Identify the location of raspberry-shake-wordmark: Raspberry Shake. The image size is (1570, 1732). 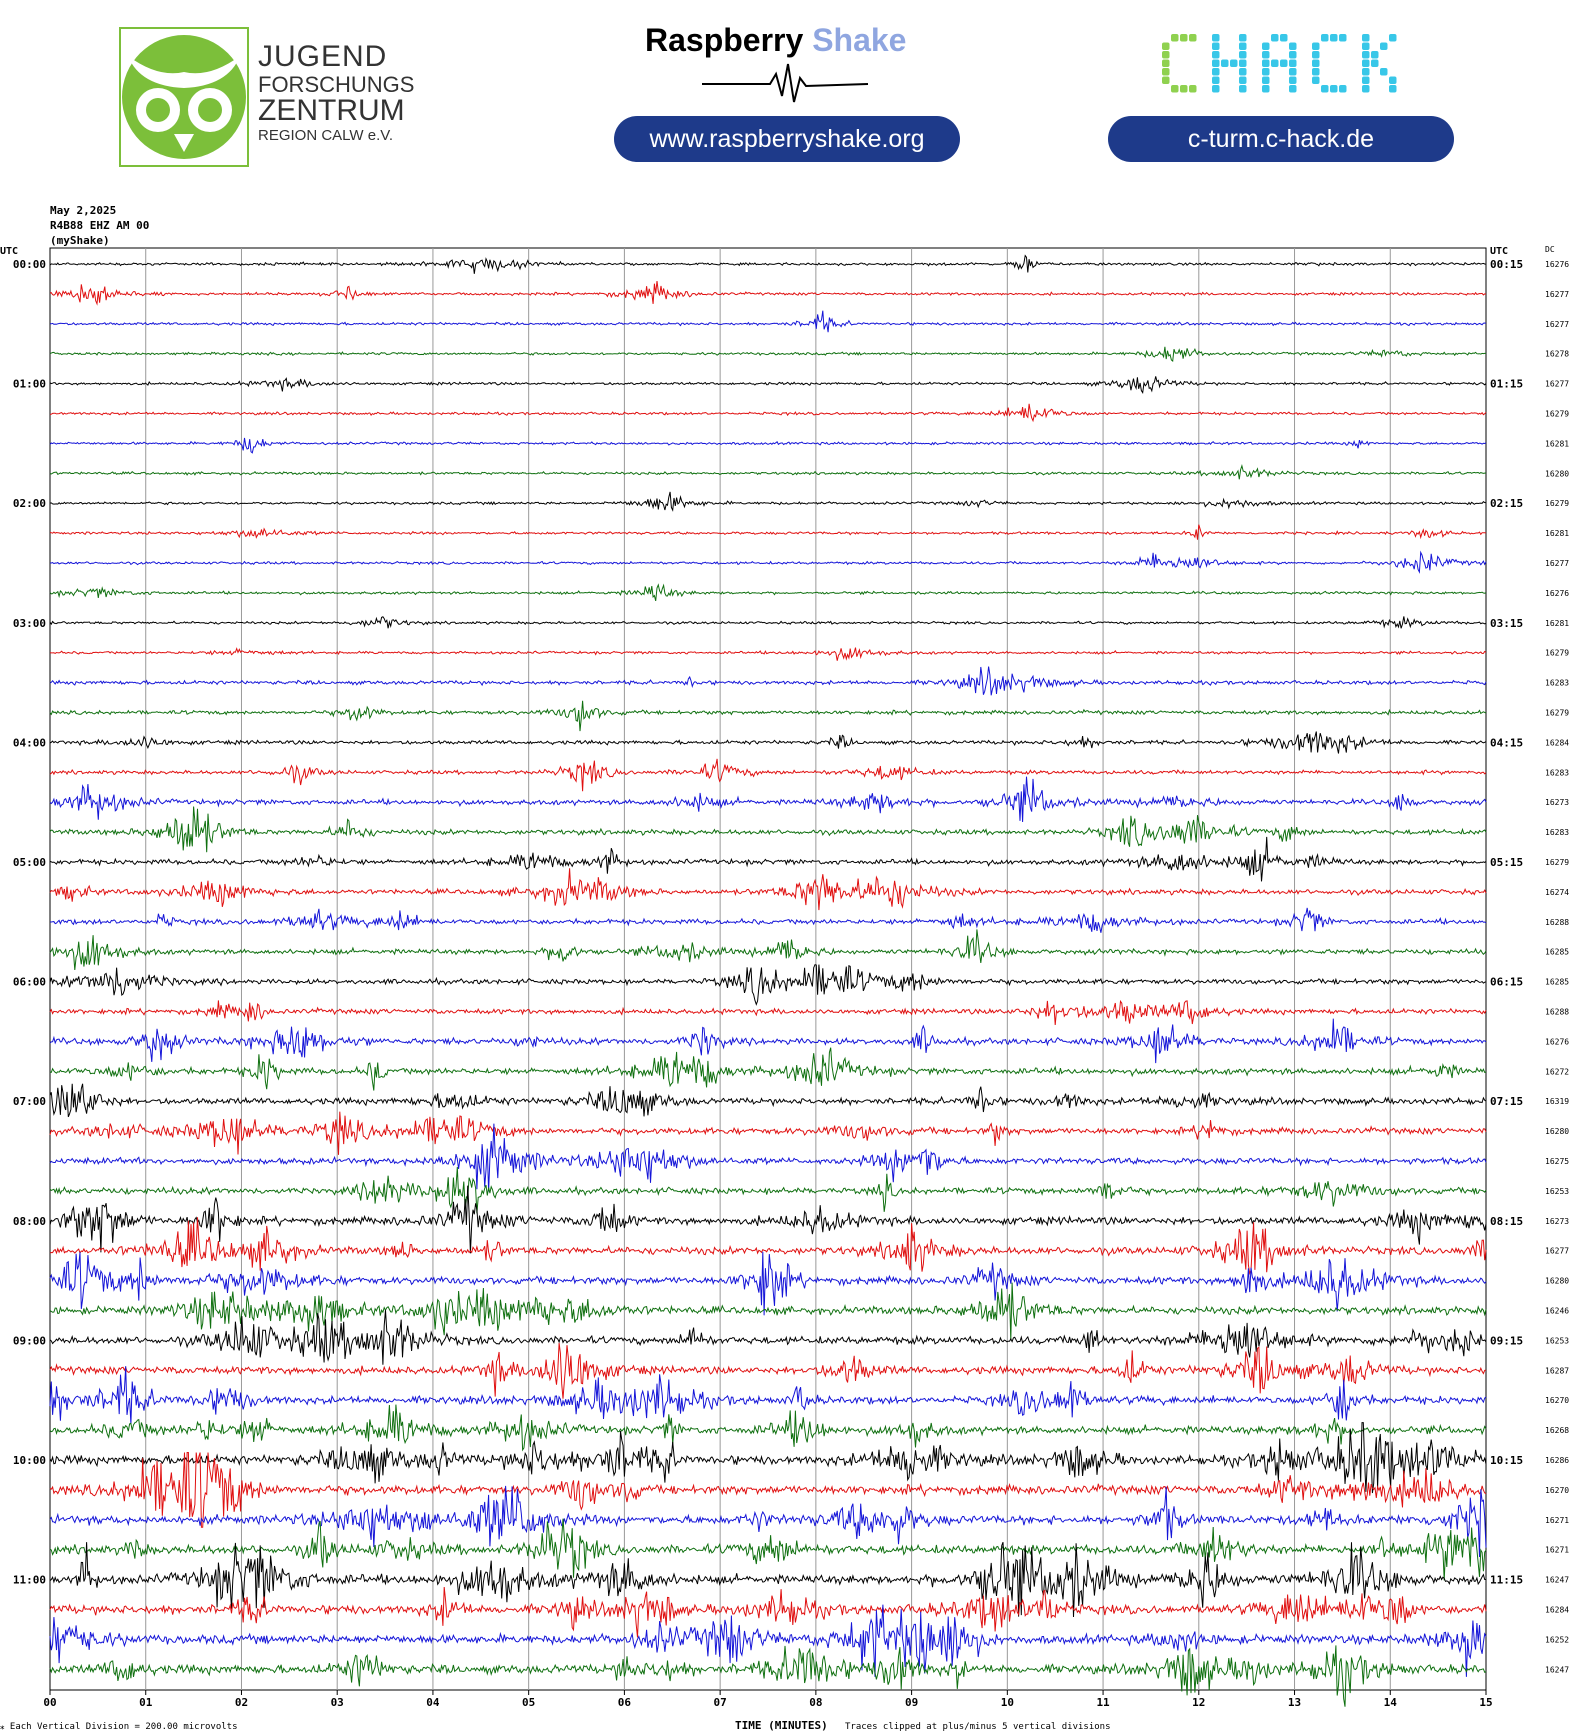
(775, 40).